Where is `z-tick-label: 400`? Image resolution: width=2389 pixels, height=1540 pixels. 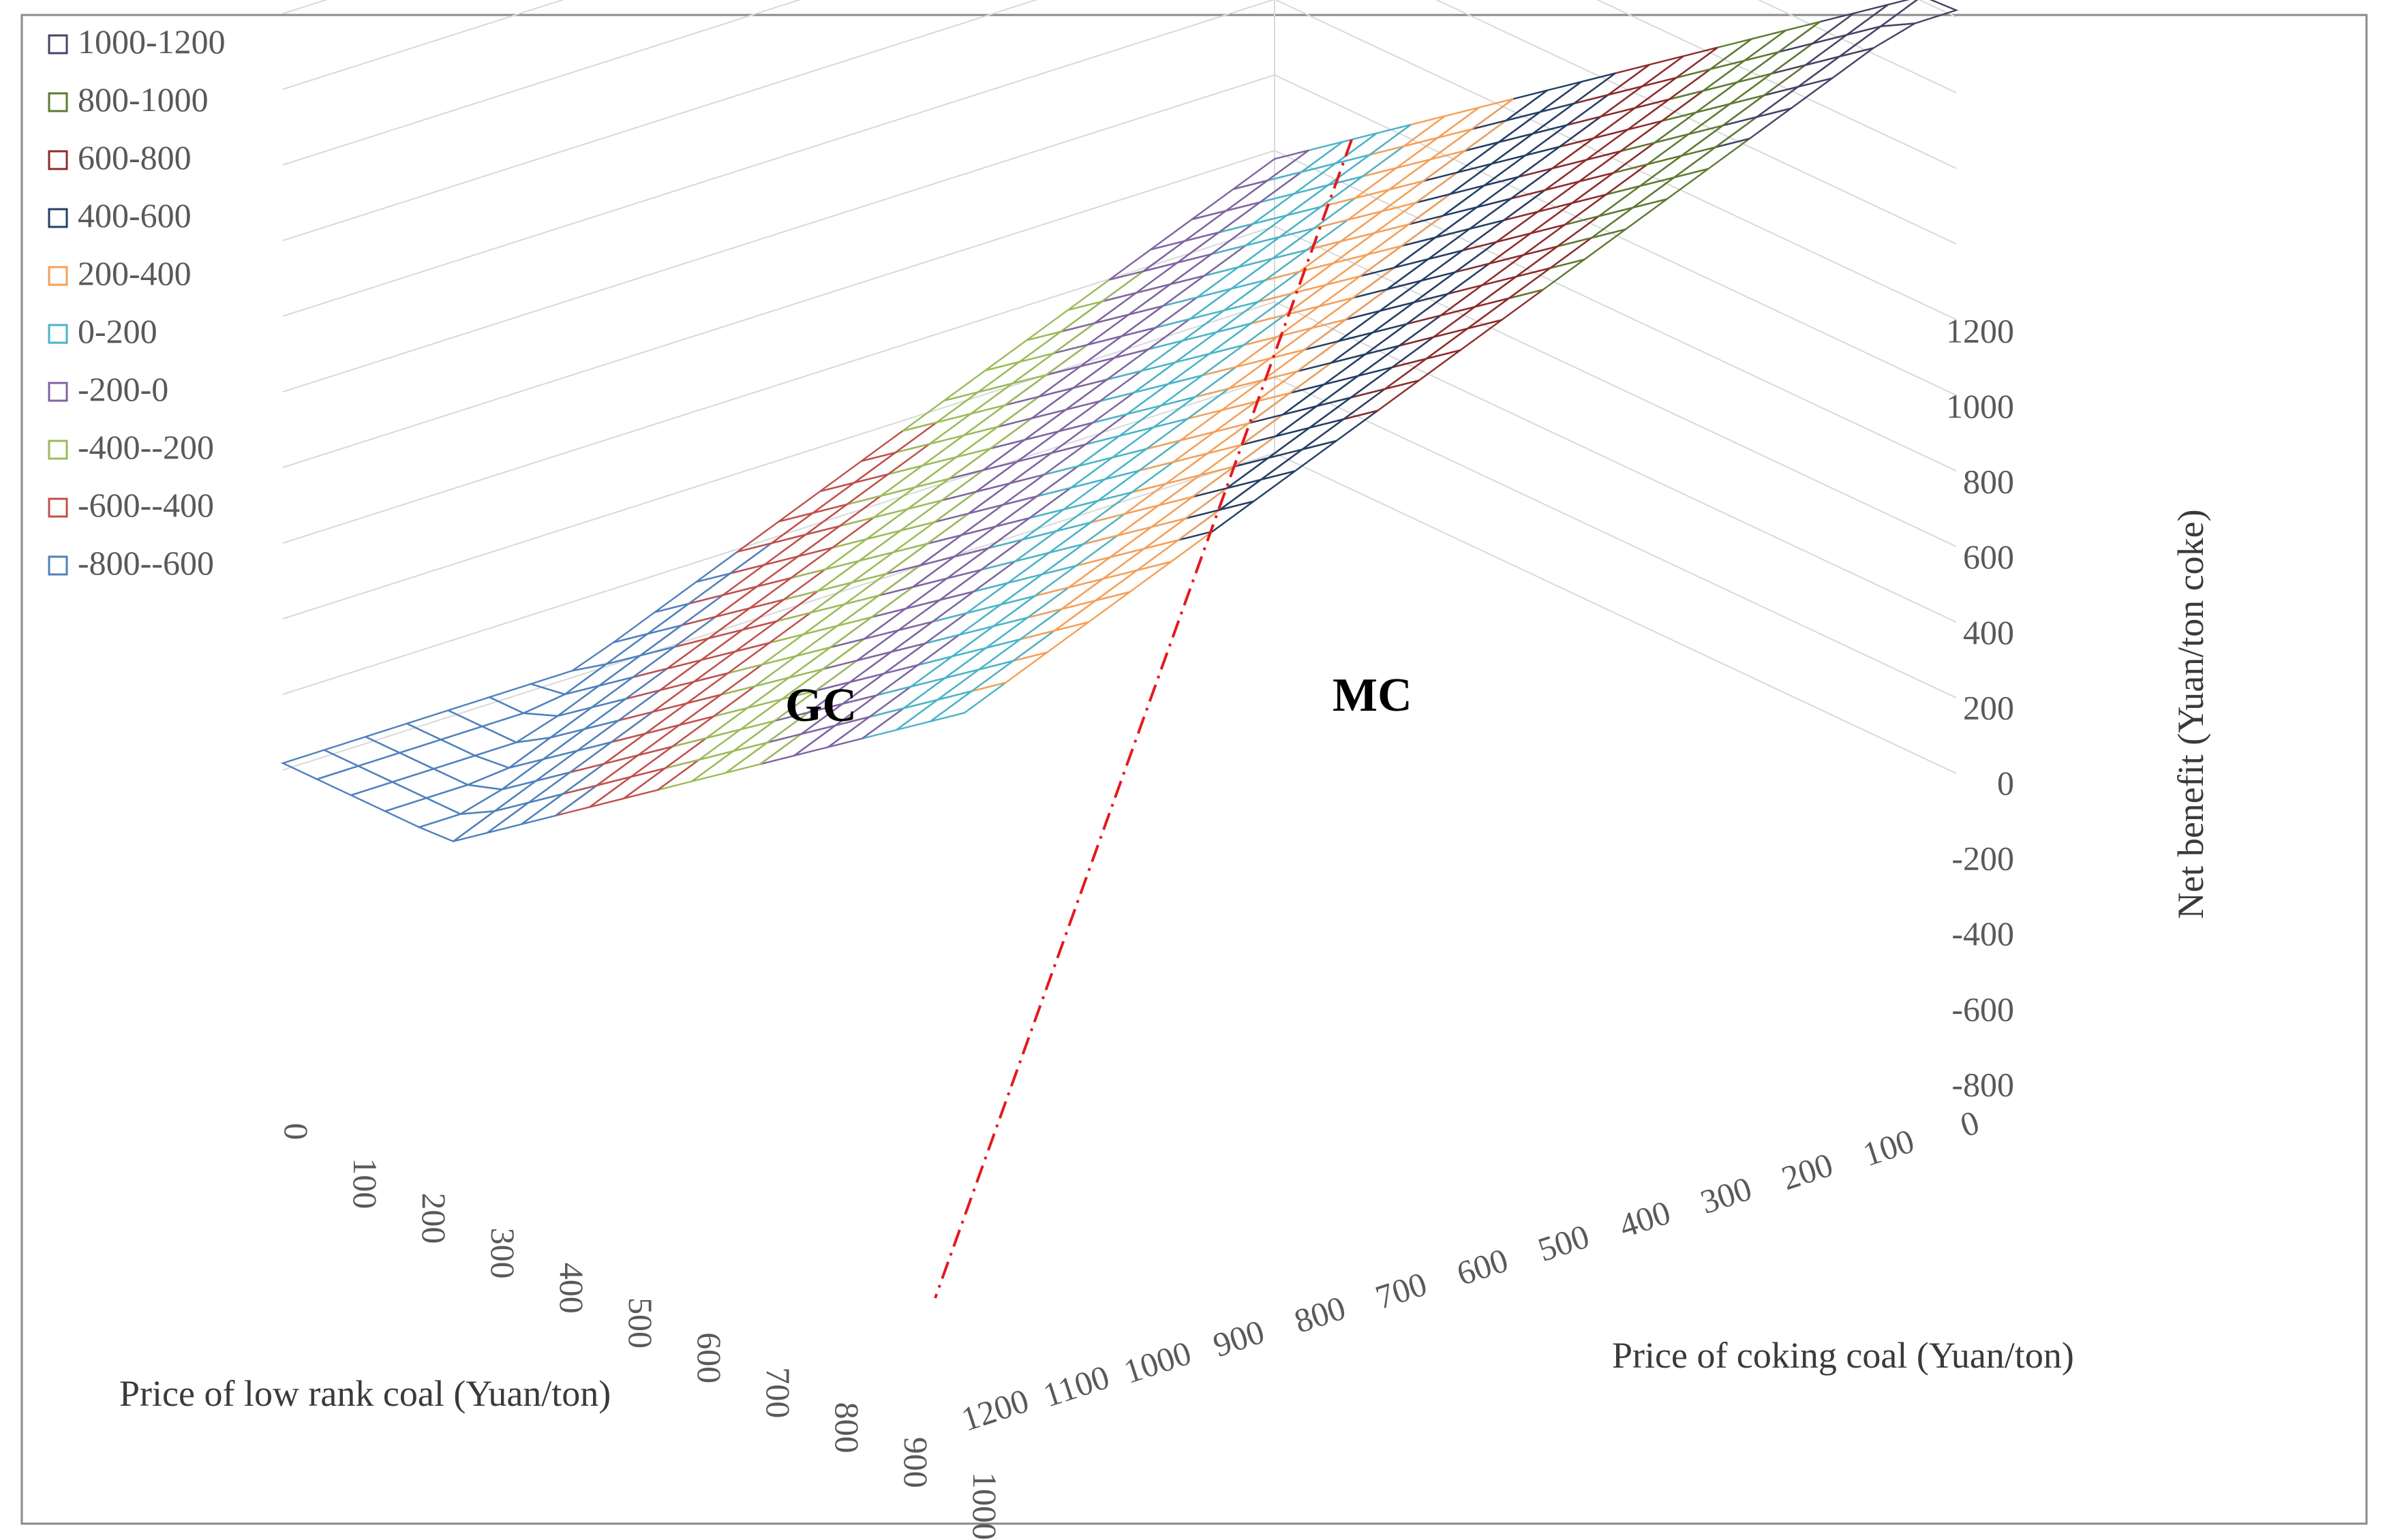
z-tick-label: 400 is located at coordinates (1988, 632).